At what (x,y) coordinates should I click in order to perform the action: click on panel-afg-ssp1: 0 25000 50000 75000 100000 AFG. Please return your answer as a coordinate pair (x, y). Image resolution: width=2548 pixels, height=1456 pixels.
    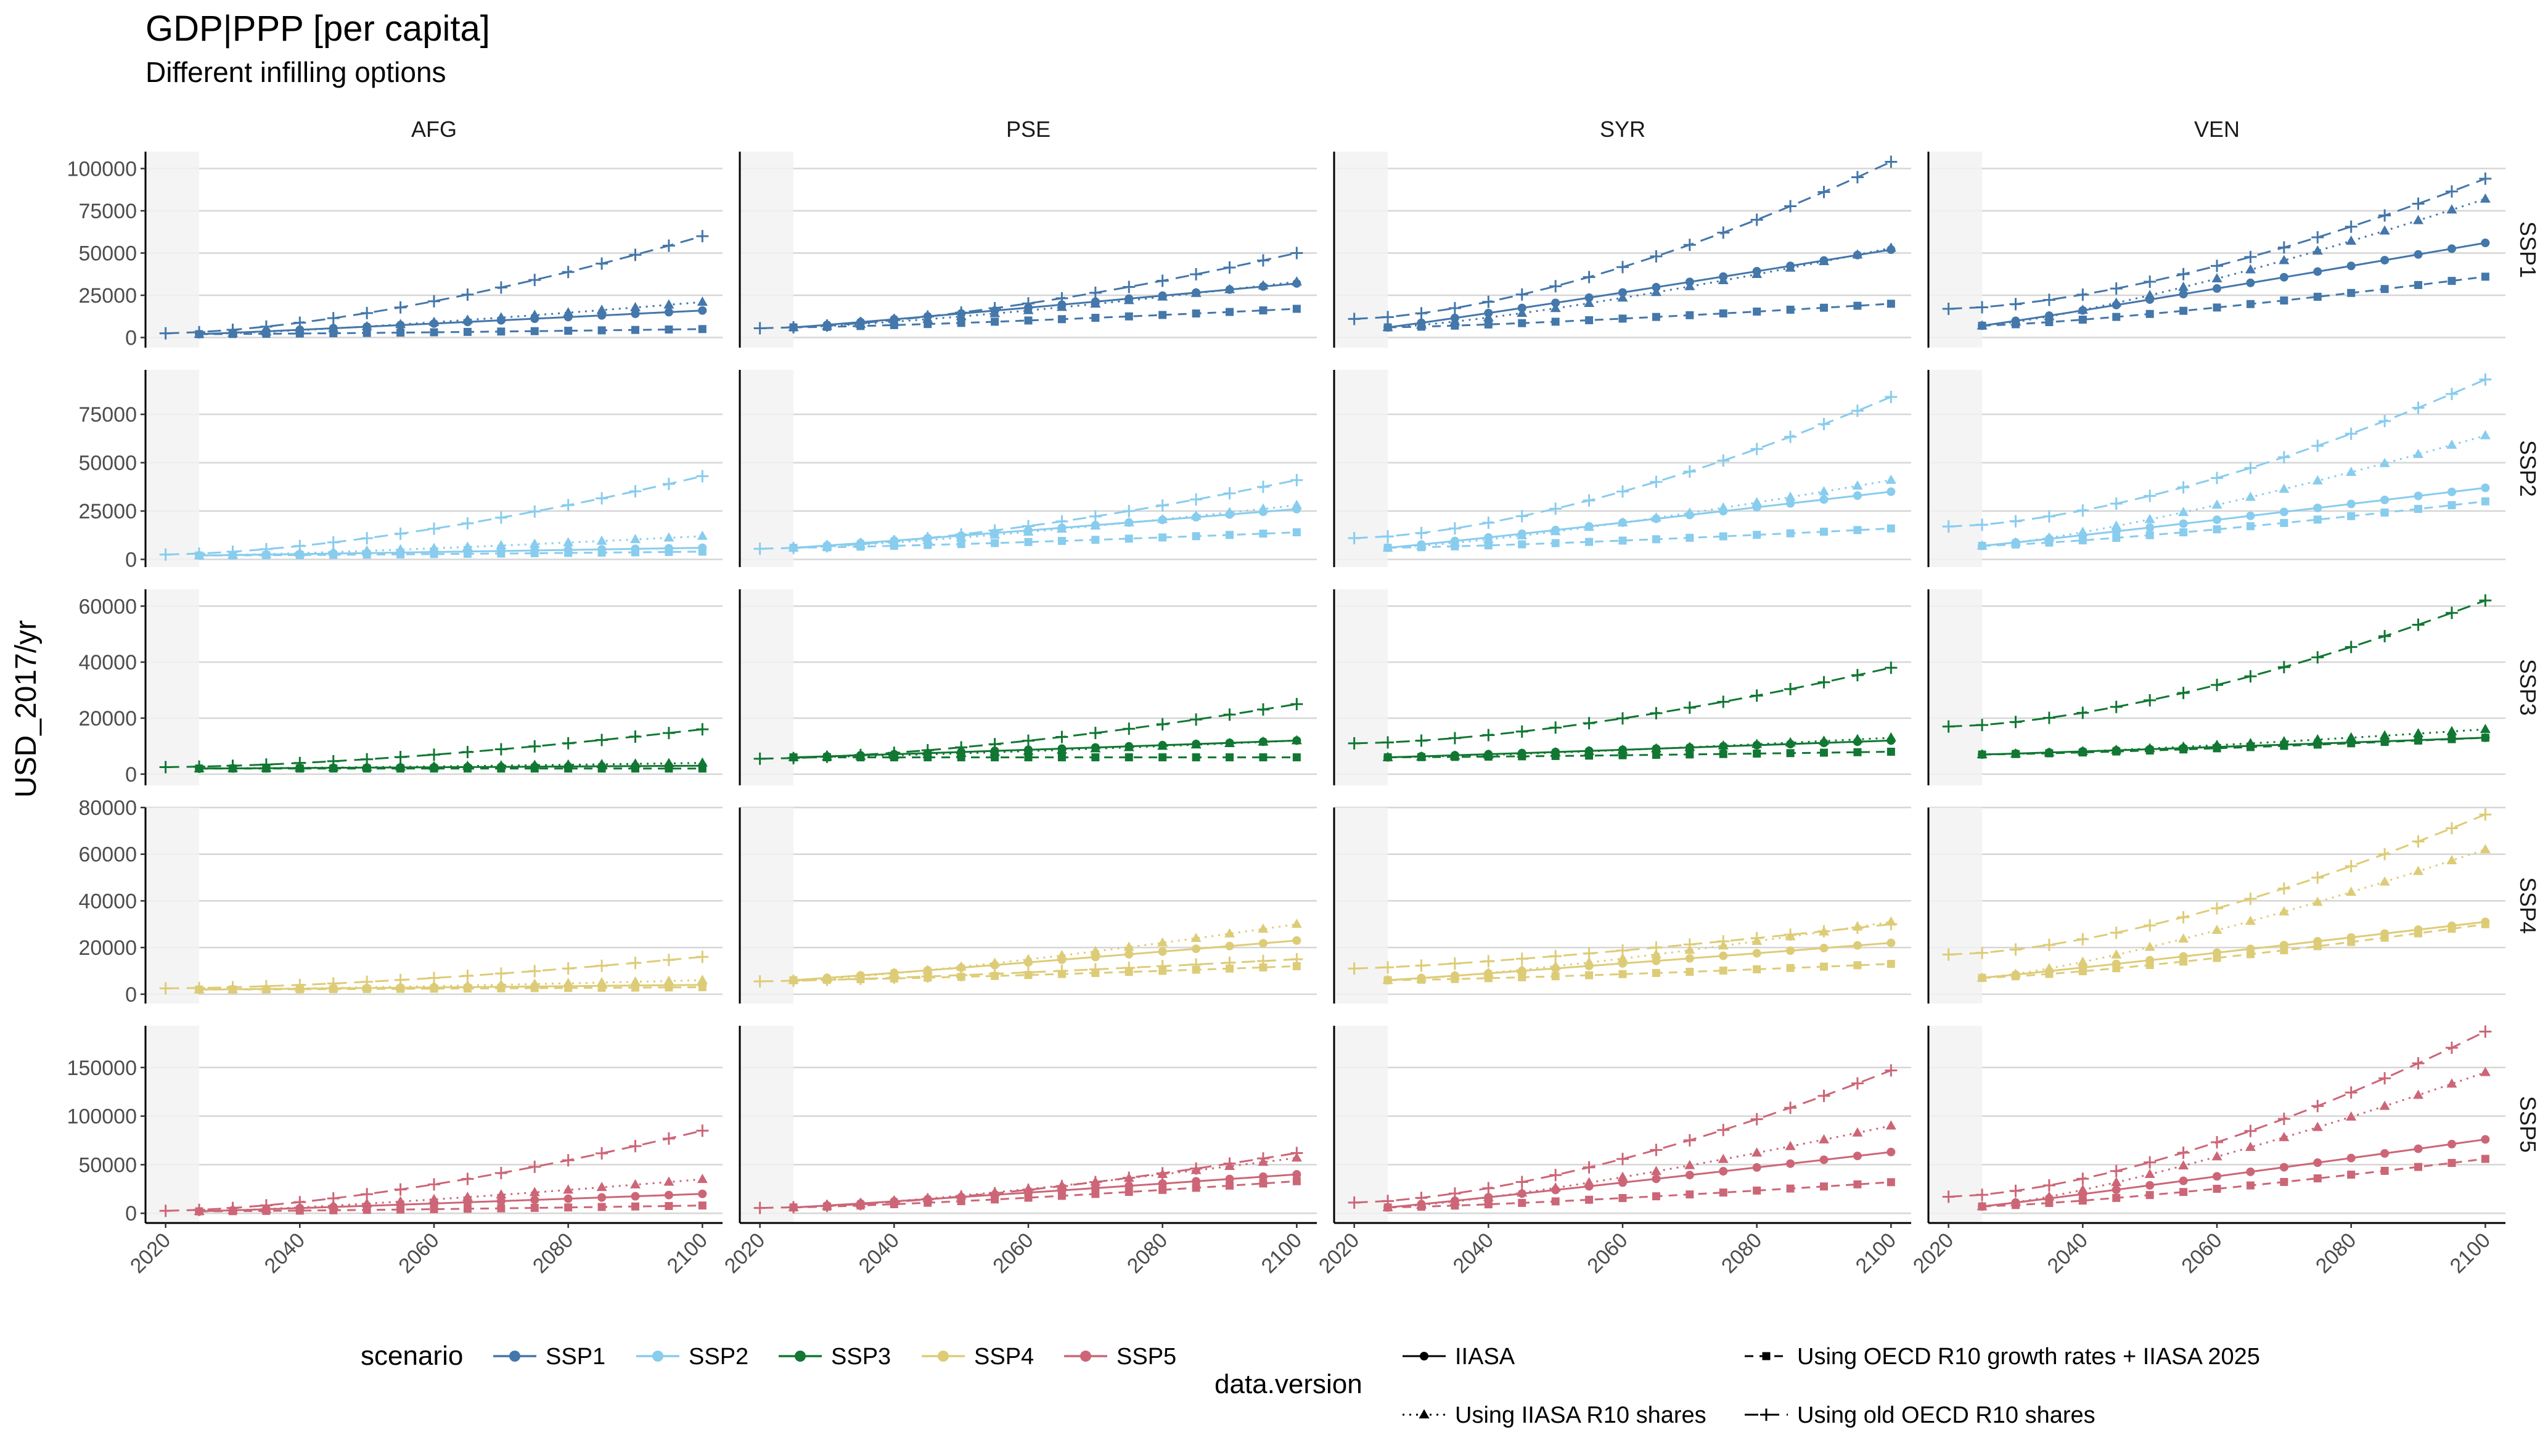
    Looking at the image, I should click on (395, 234).